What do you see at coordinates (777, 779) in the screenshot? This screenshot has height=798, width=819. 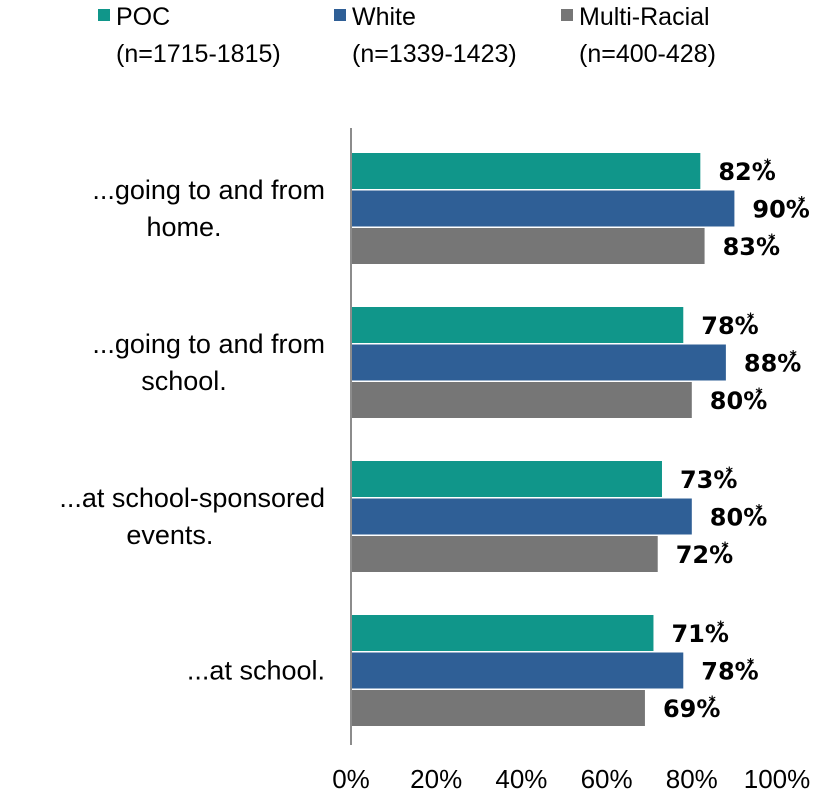 I see `x-tick-label: 100%` at bounding box center [777, 779].